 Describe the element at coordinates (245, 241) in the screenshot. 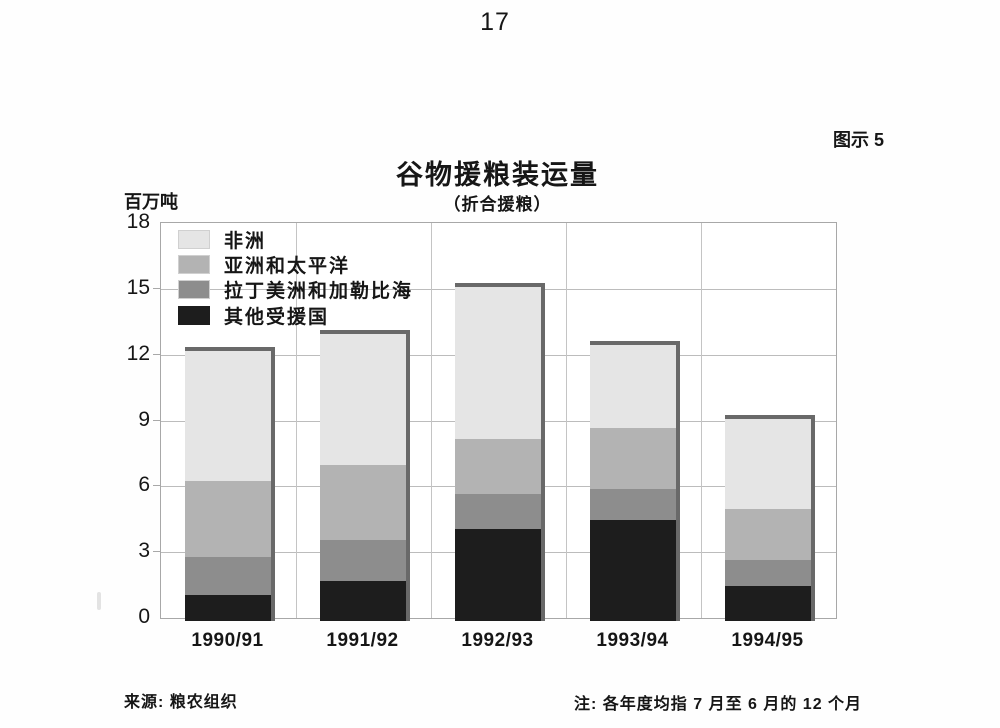

I see `legend-label: 非洲` at that location.